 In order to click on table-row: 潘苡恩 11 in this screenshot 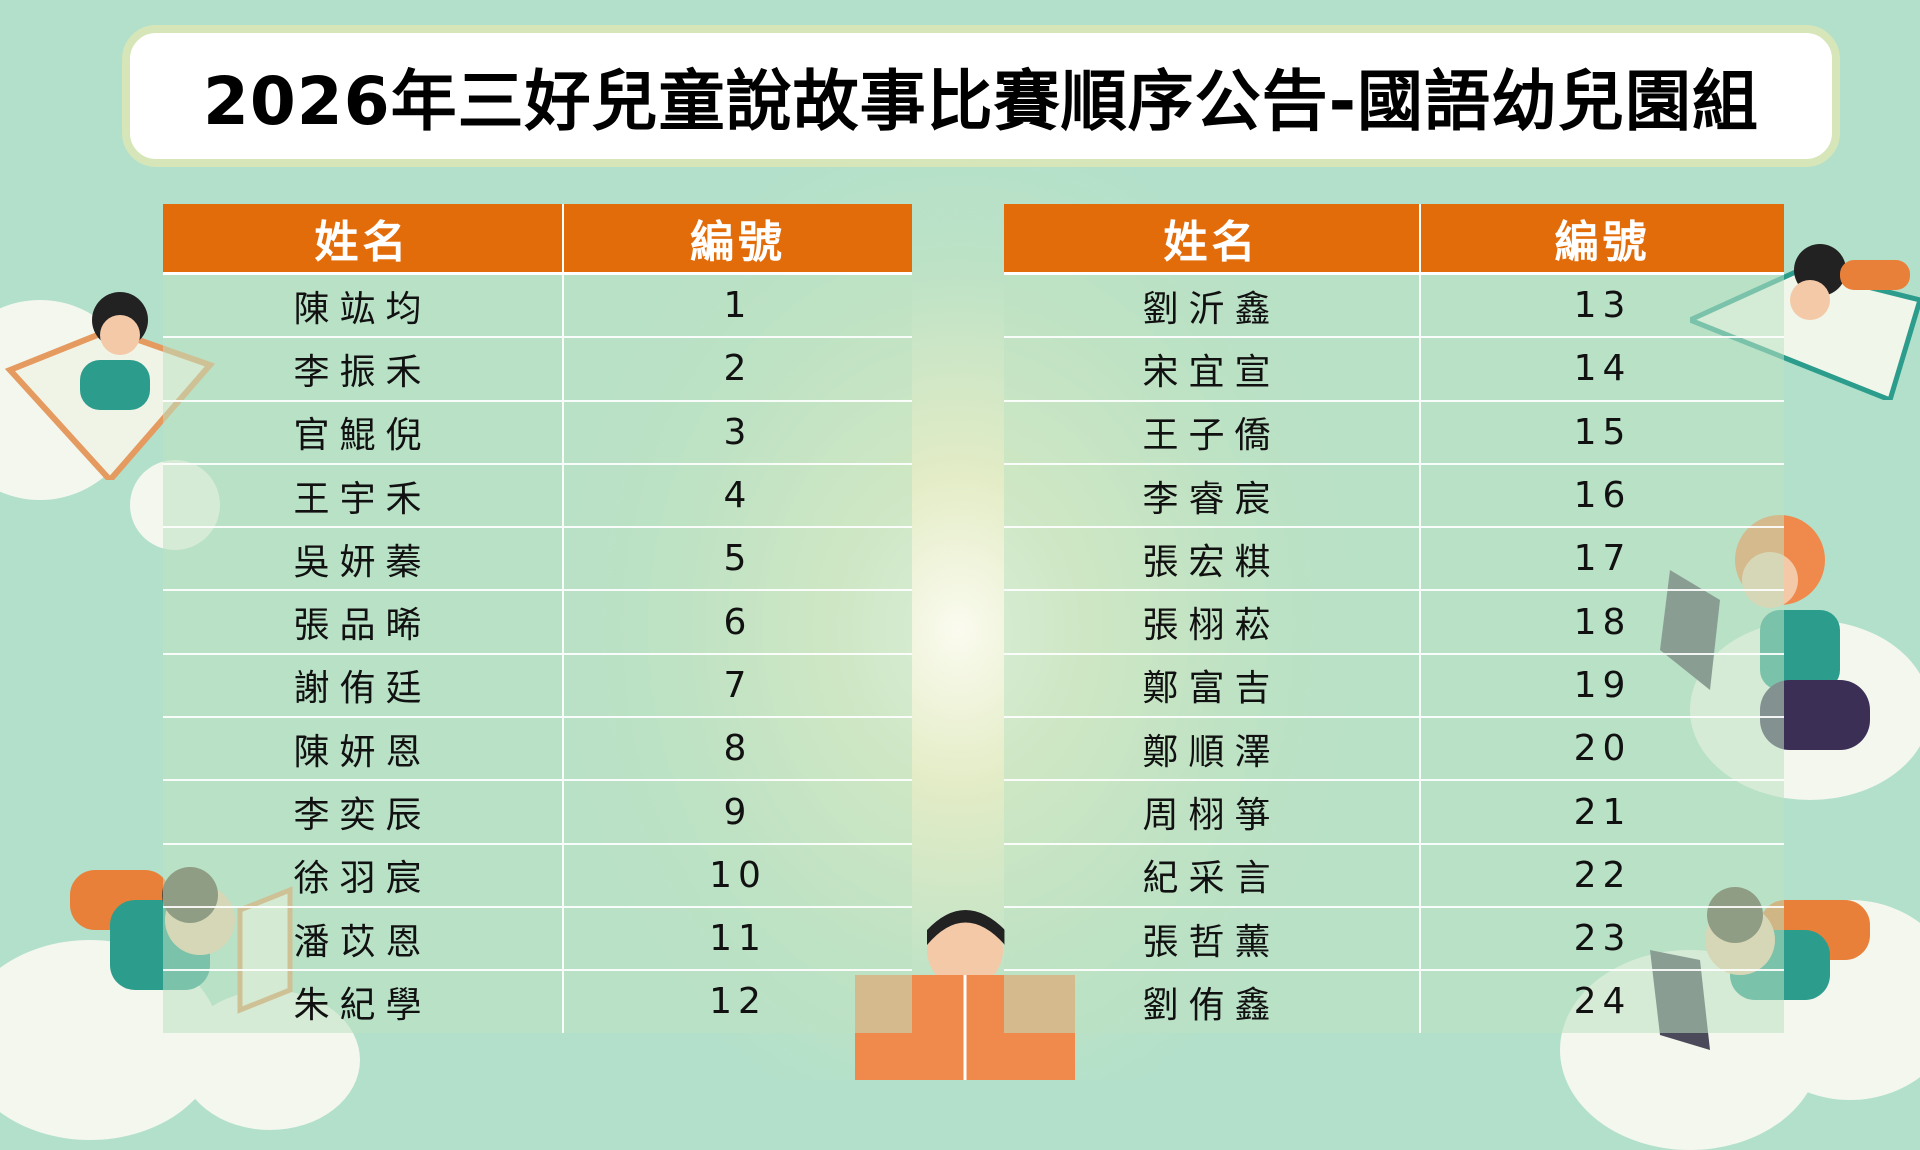, I will do `click(537, 938)`.